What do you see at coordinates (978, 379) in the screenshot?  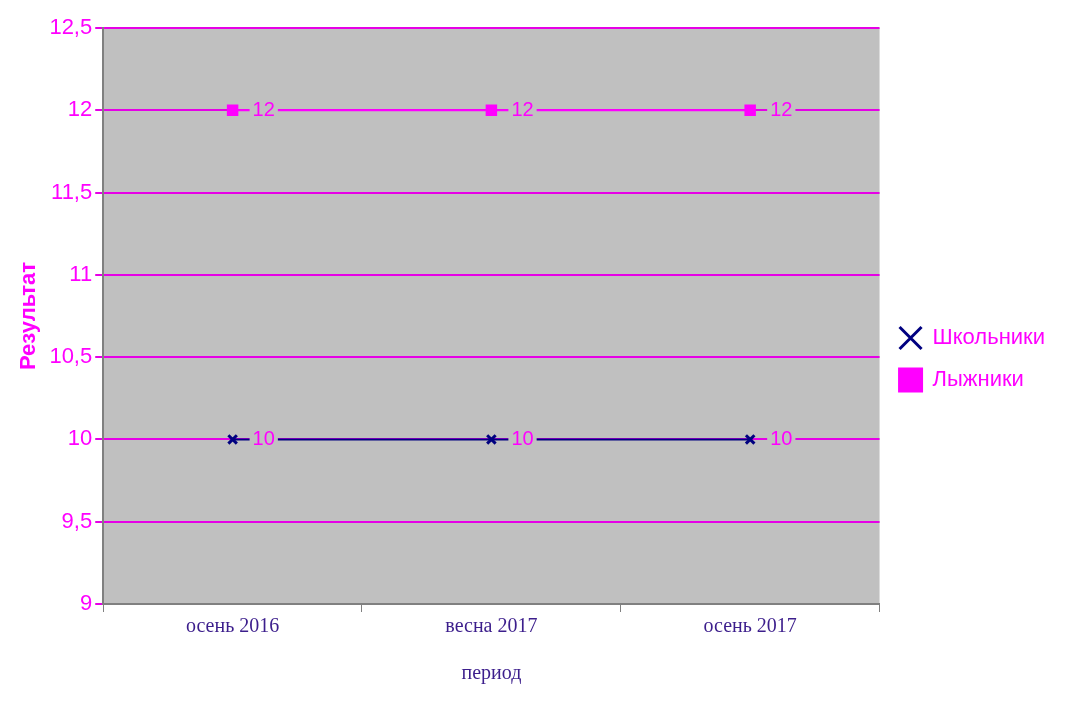 I see `legend-label: Лыжники` at bounding box center [978, 379].